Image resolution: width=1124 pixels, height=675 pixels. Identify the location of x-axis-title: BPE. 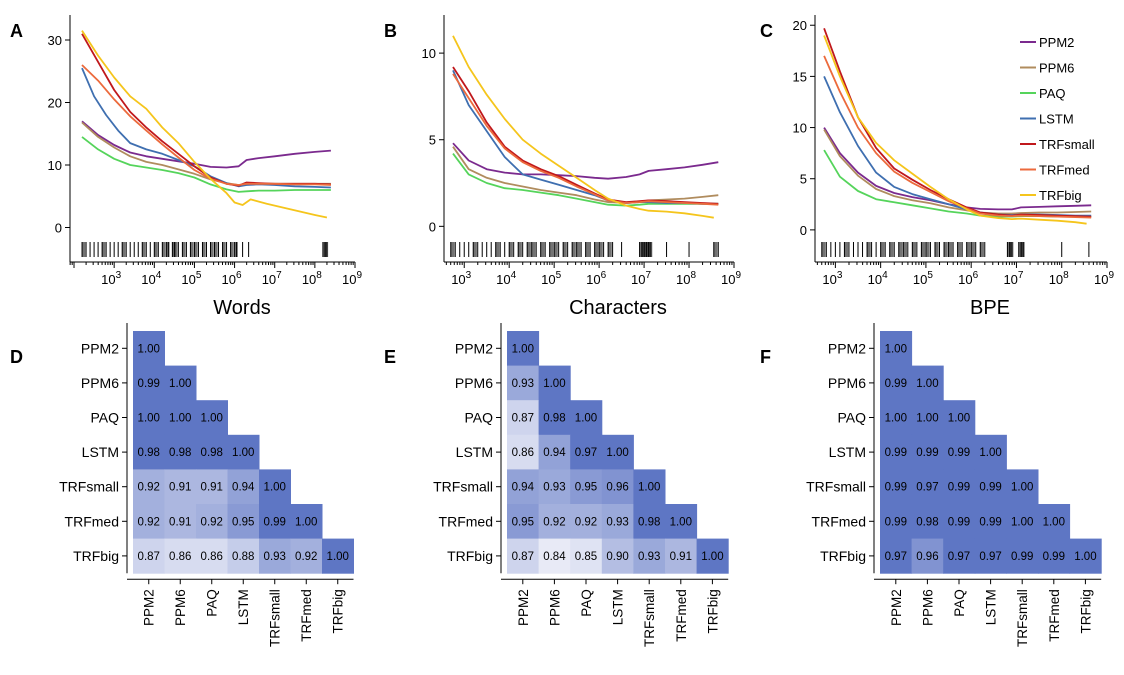
(990, 308).